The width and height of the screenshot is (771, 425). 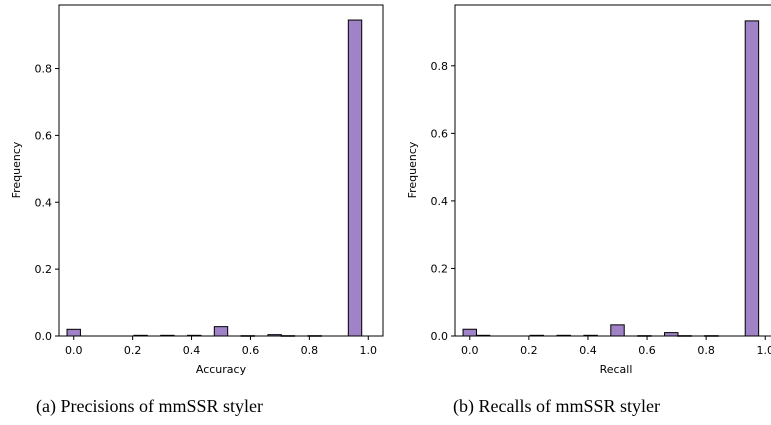 I want to click on caption: (a) Precisions of mmSSR styler, so click(x=149, y=406).